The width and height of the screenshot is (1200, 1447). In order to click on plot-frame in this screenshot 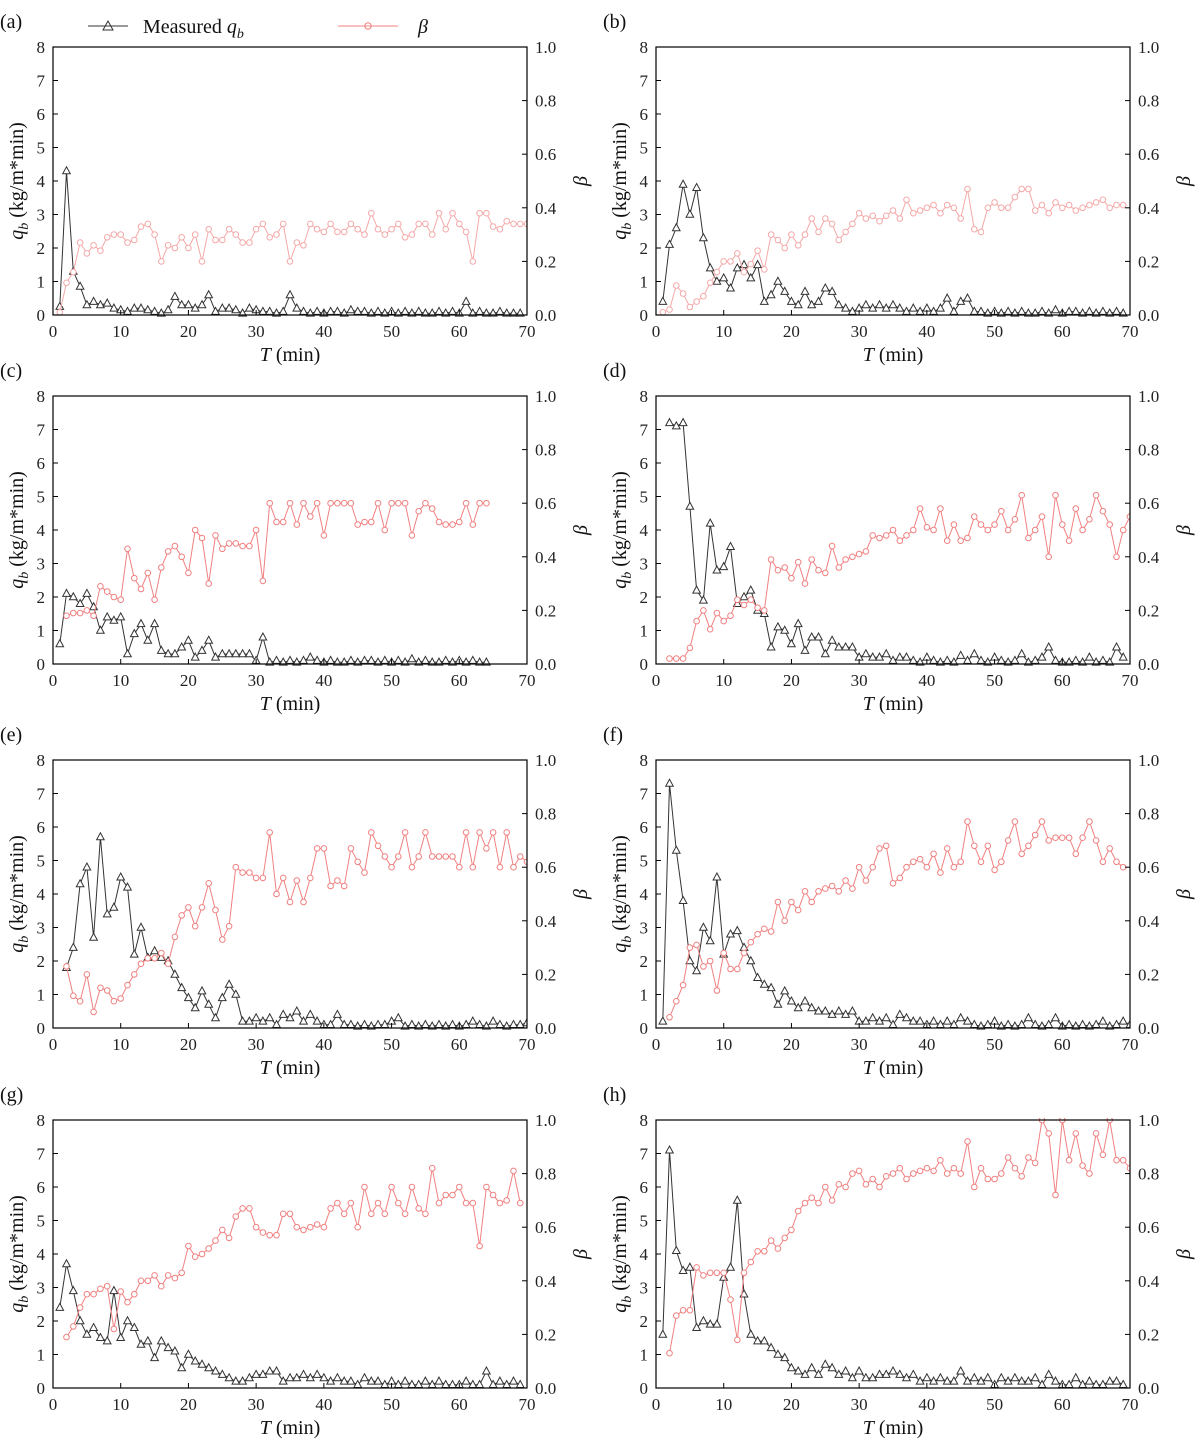, I will do `click(290, 530)`.